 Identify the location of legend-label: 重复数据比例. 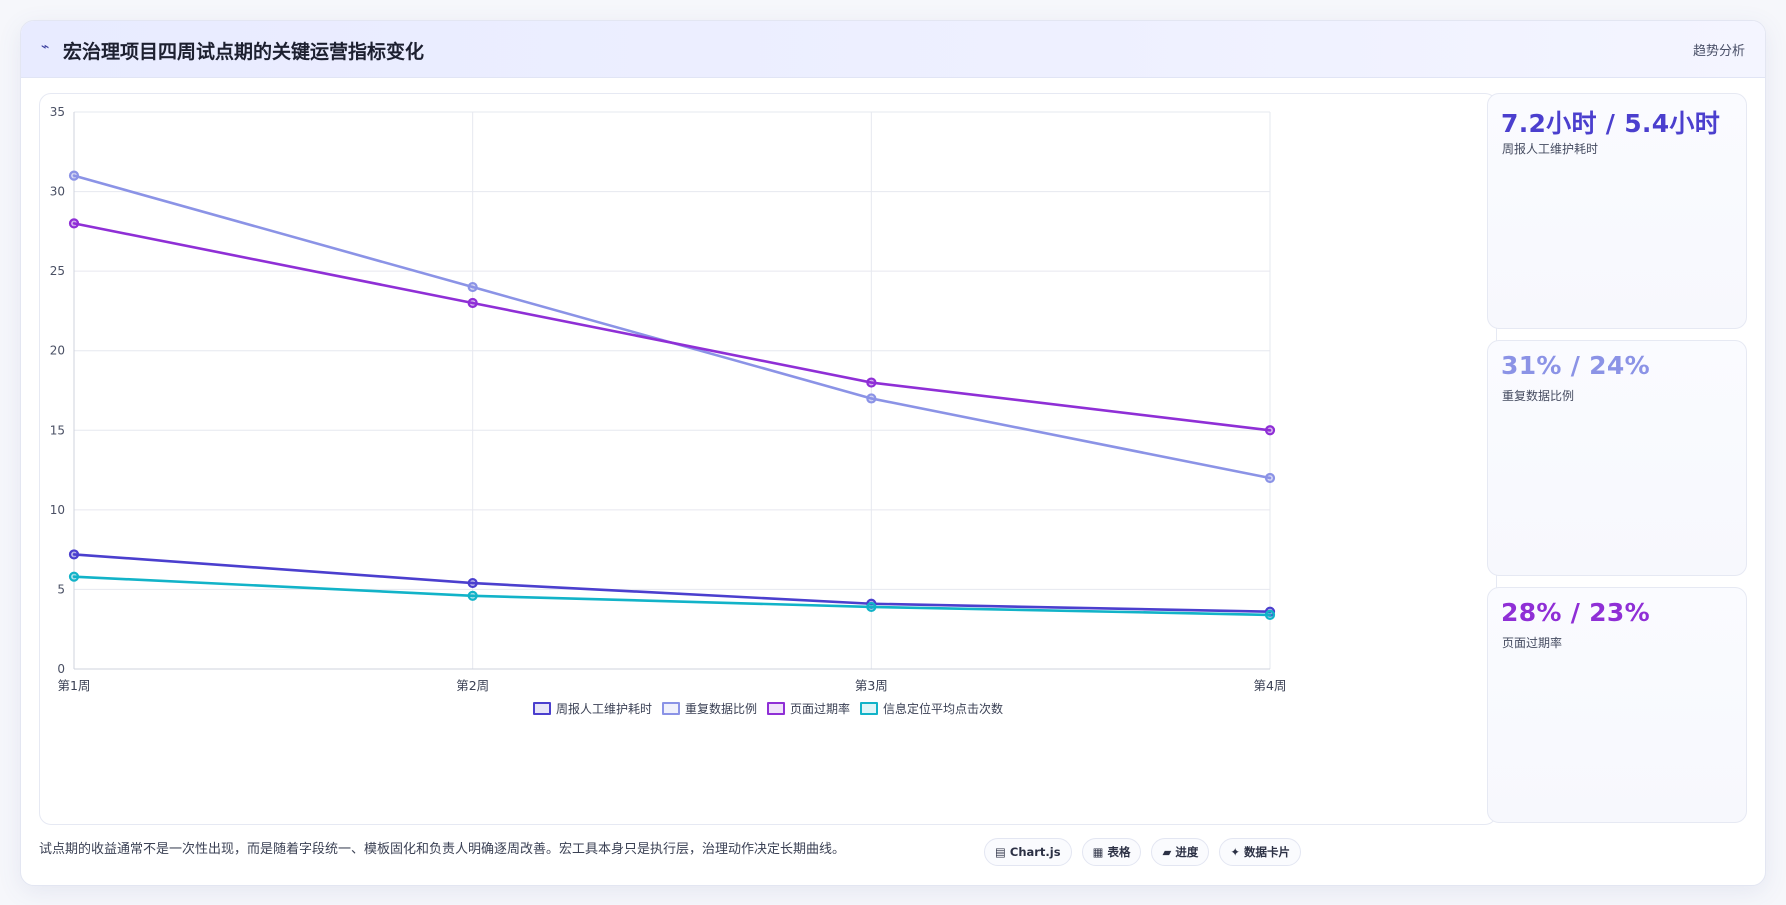
(720, 709).